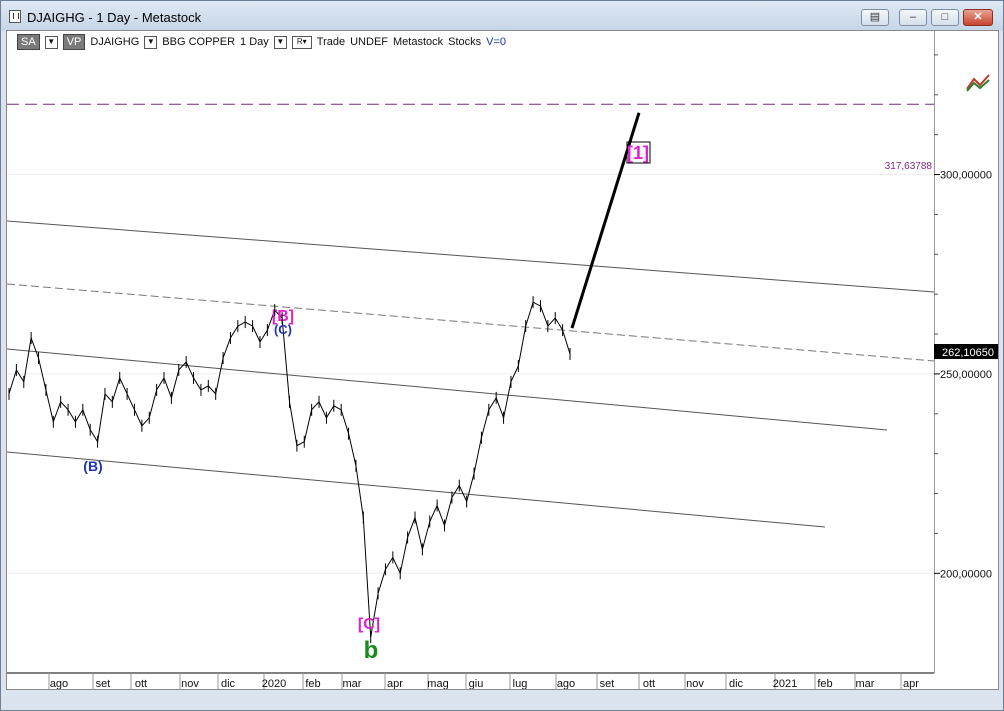  Describe the element at coordinates (418, 42) in the screenshot. I see `source-label: Metastock` at that location.